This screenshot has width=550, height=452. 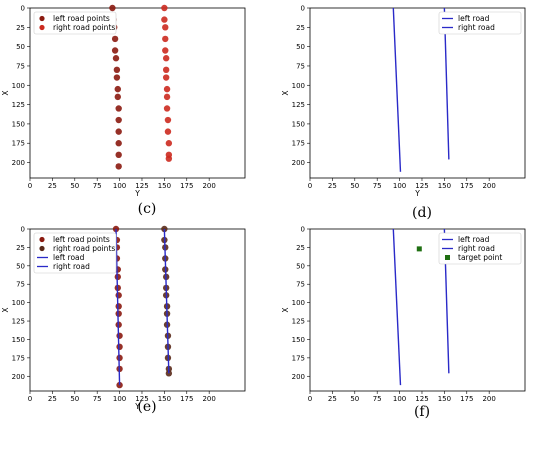 I want to click on legend-label: left road points, so click(x=81, y=239).